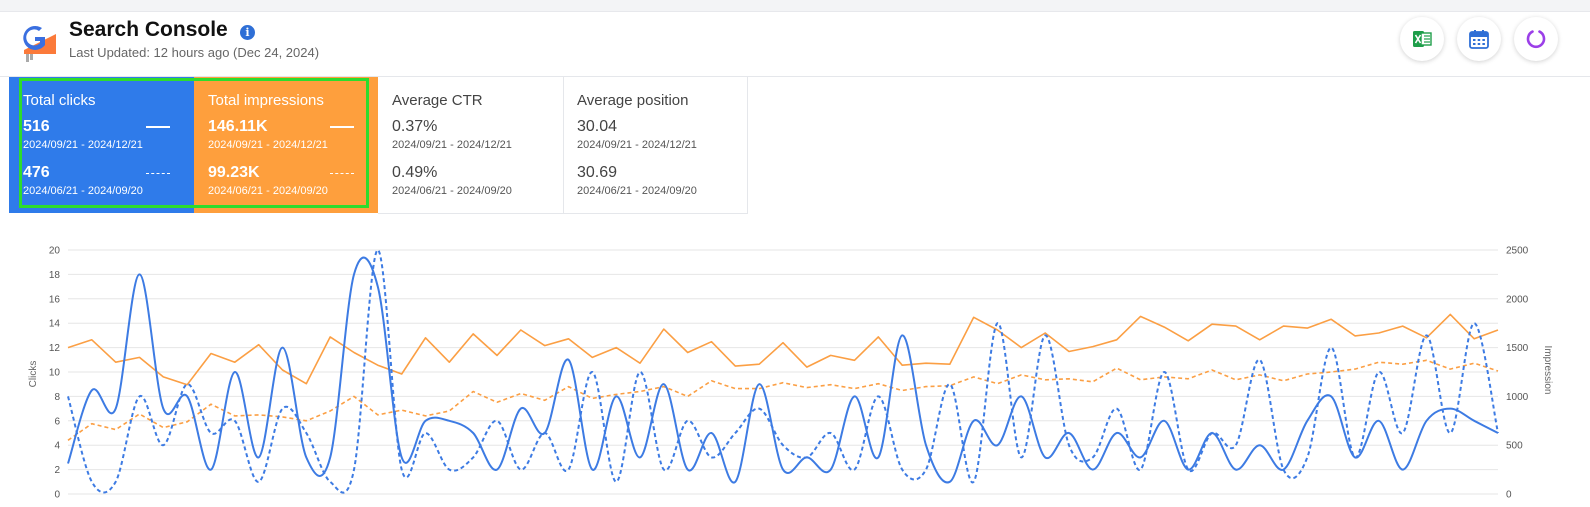  Describe the element at coordinates (234, 172) in the screenshot. I see `previous-value: 99.23K` at that location.